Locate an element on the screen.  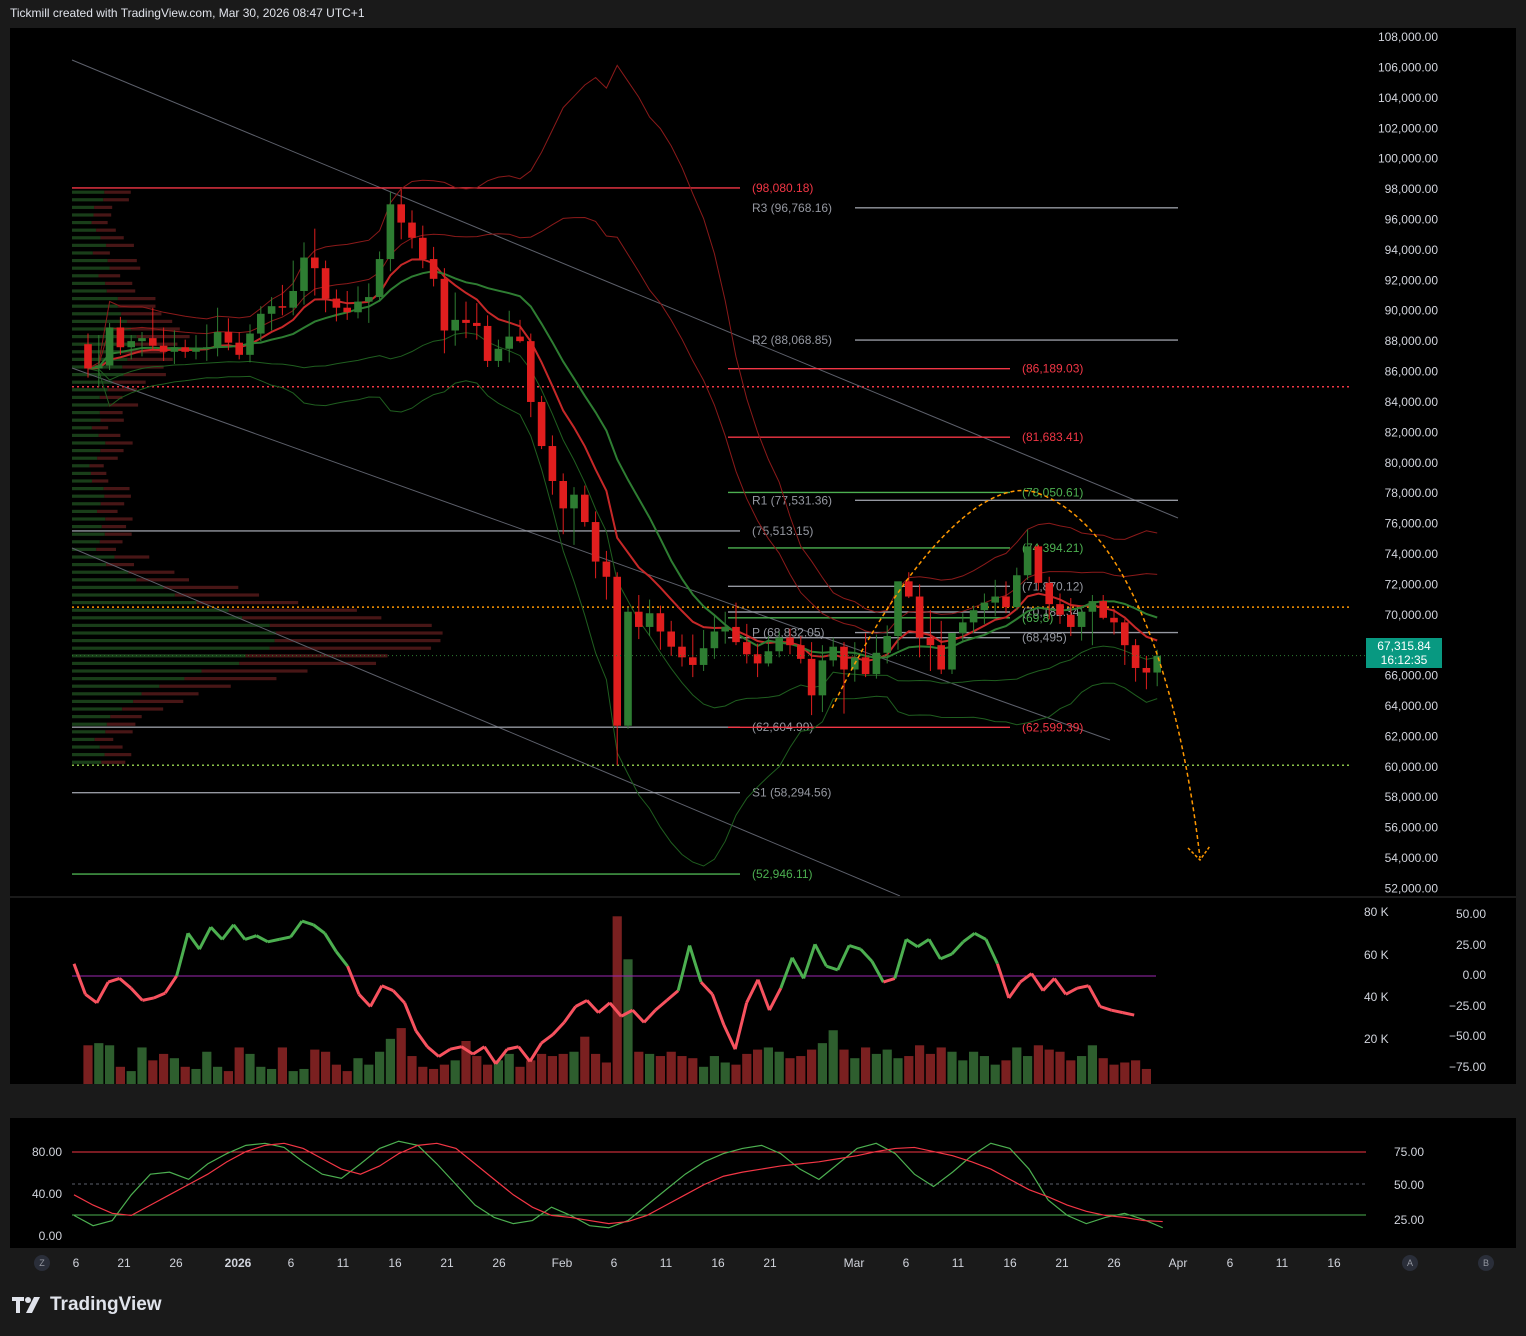
time-axis-tick: 16 is located at coordinates (1334, 1263).